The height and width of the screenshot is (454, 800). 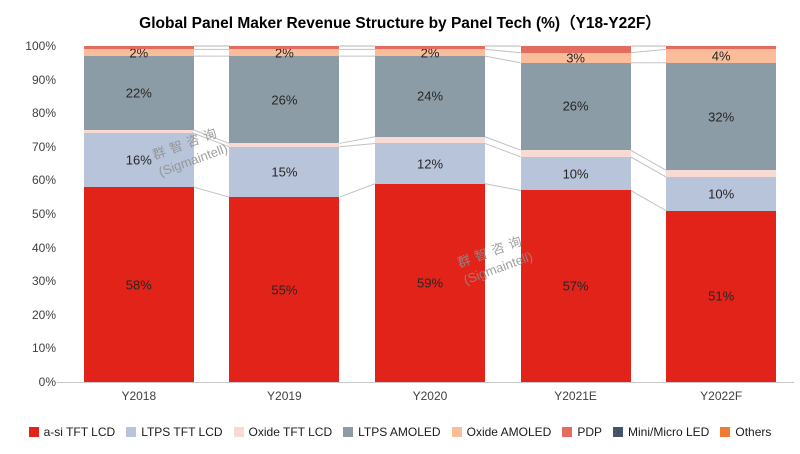 I want to click on legend-swatch-ltps-tft-lcd, so click(x=131, y=432).